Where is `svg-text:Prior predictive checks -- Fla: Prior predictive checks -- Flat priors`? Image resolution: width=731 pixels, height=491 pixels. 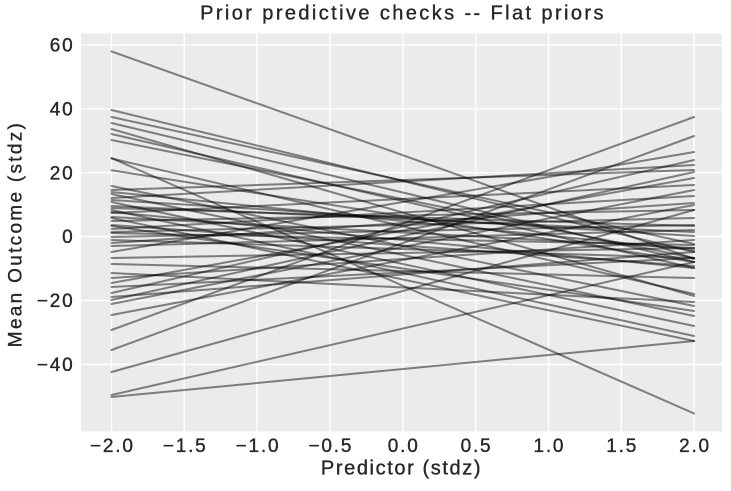 svg-text:Prior predictive checks -- Fla: Prior predictive checks -- Flat priors is located at coordinates (403, 14).